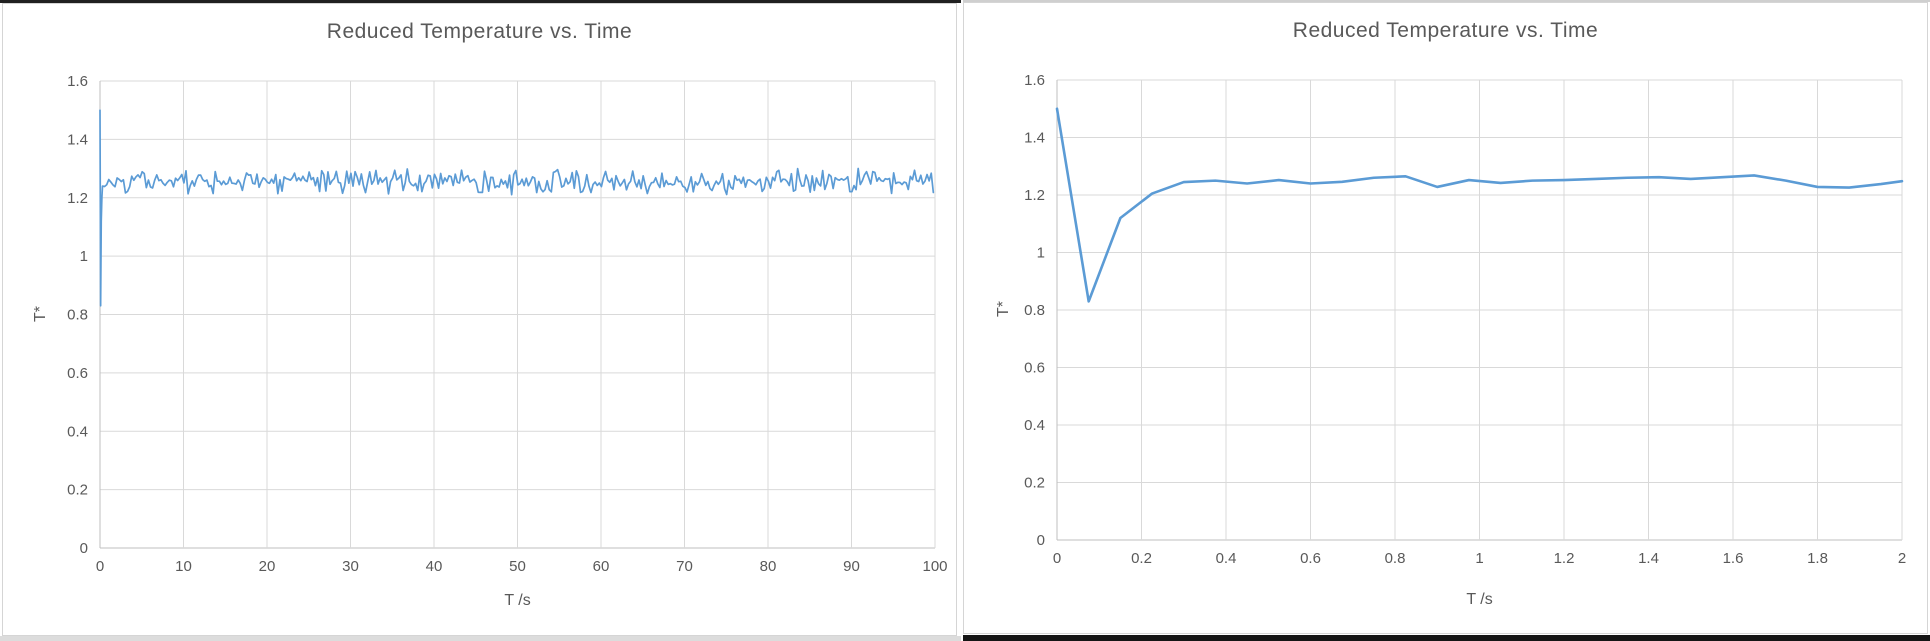 This screenshot has height=641, width=1930. Describe the element at coordinates (1564, 558) in the screenshot. I see `x-tick-label: 1.2` at that location.